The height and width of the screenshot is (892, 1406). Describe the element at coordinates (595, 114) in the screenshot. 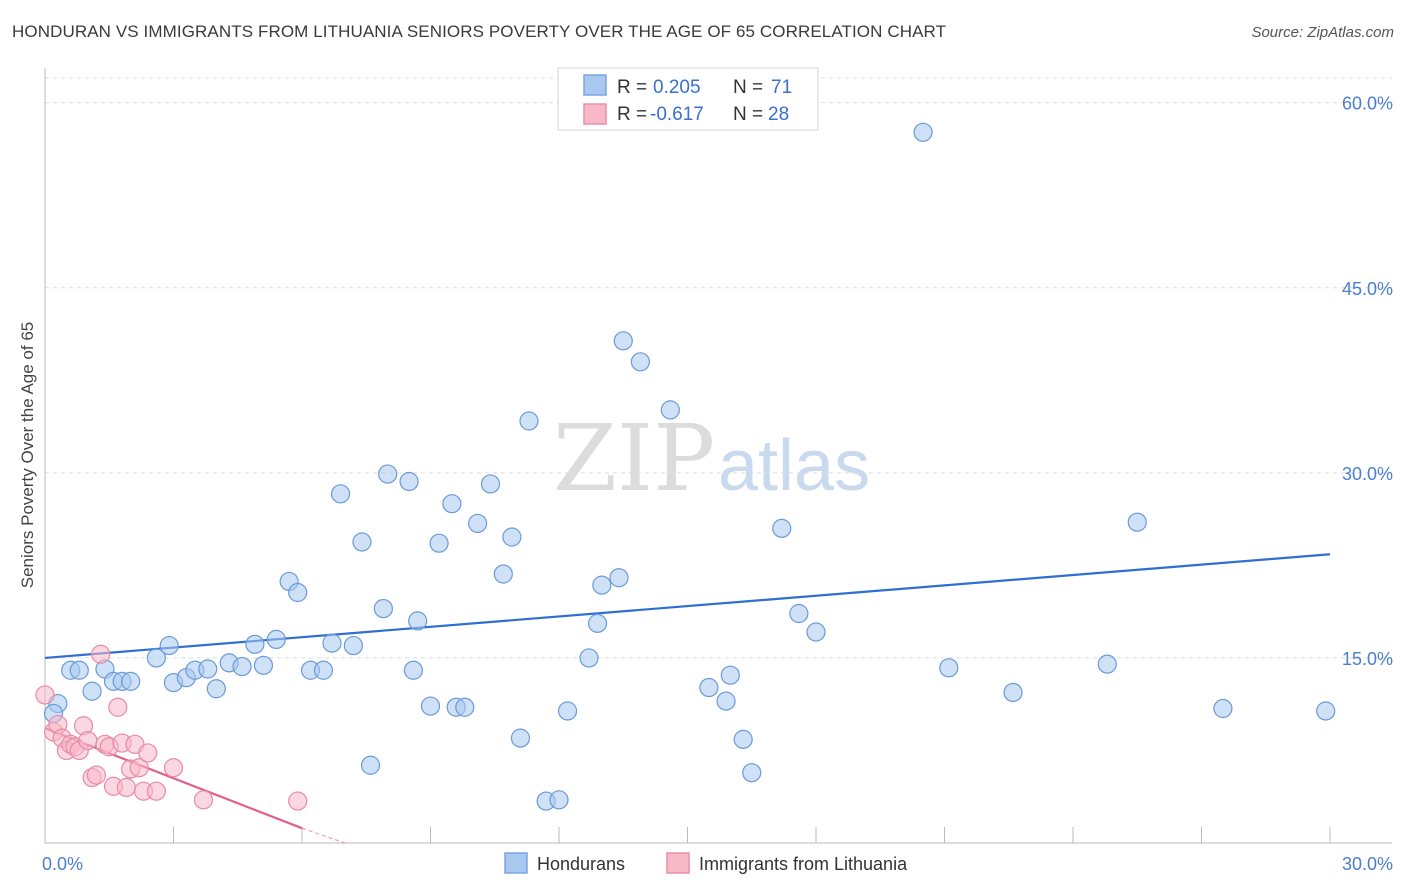

I see `legend-swatch-lithuania` at that location.